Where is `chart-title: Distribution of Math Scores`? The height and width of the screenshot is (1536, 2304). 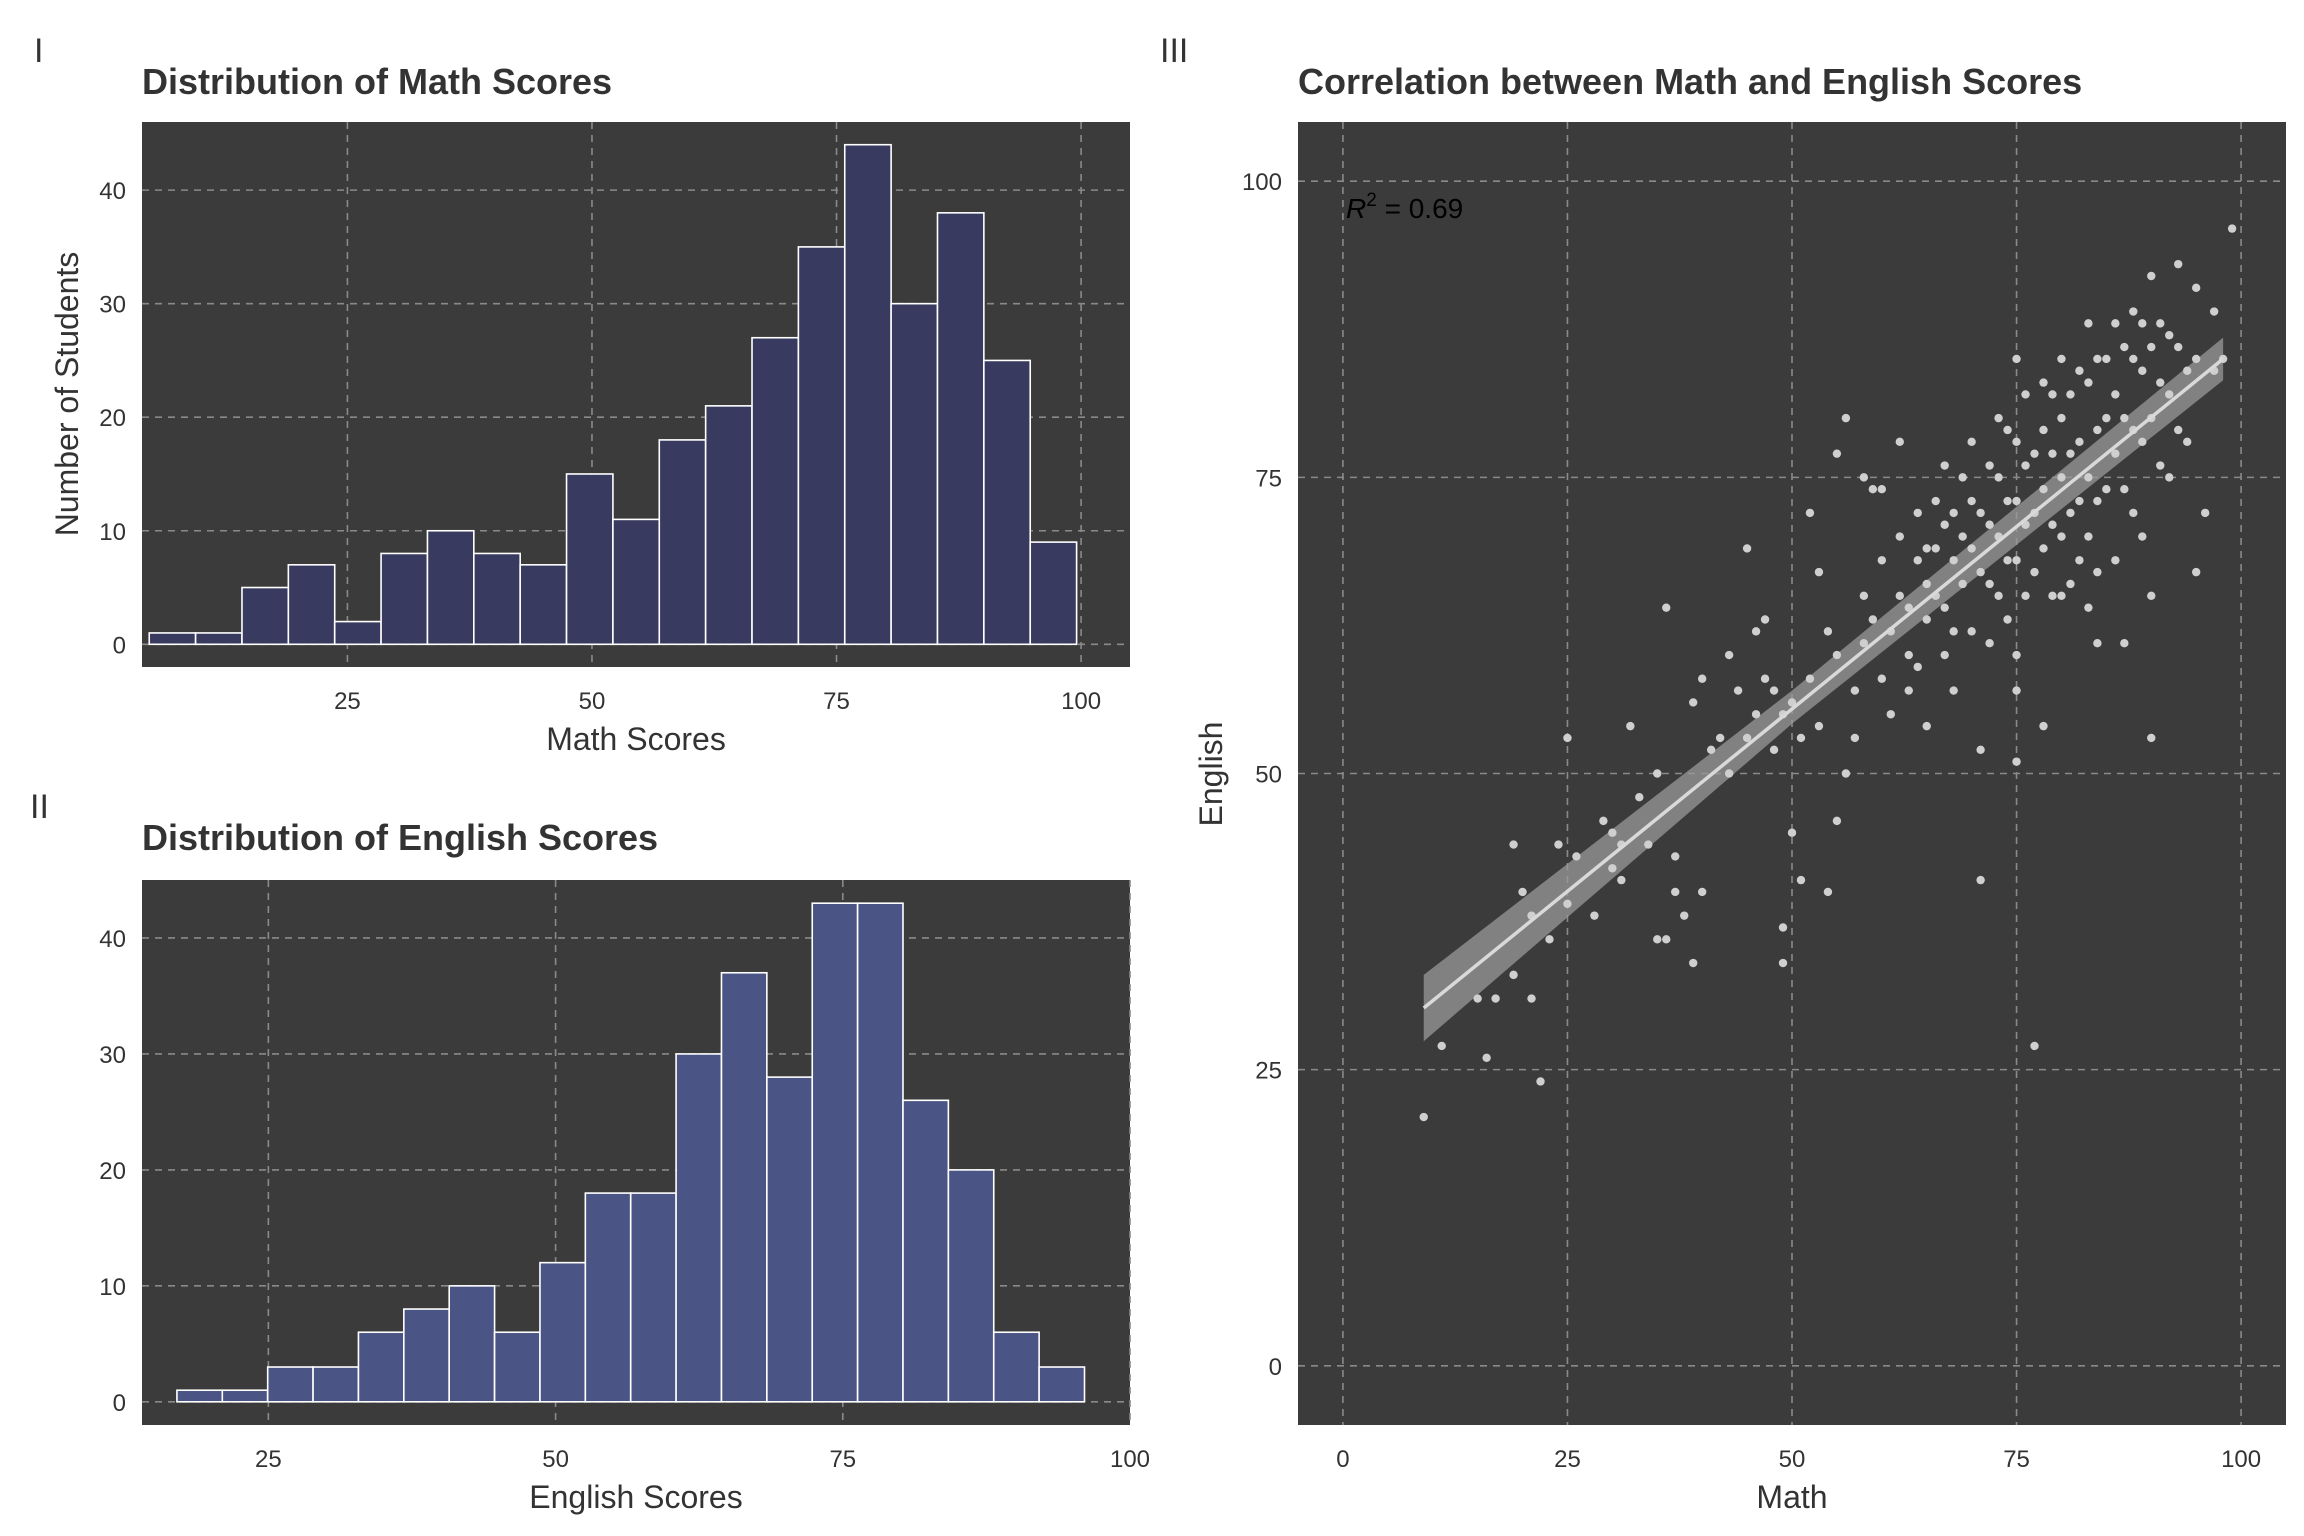
chart-title: Distribution of Math Scores is located at coordinates (377, 81).